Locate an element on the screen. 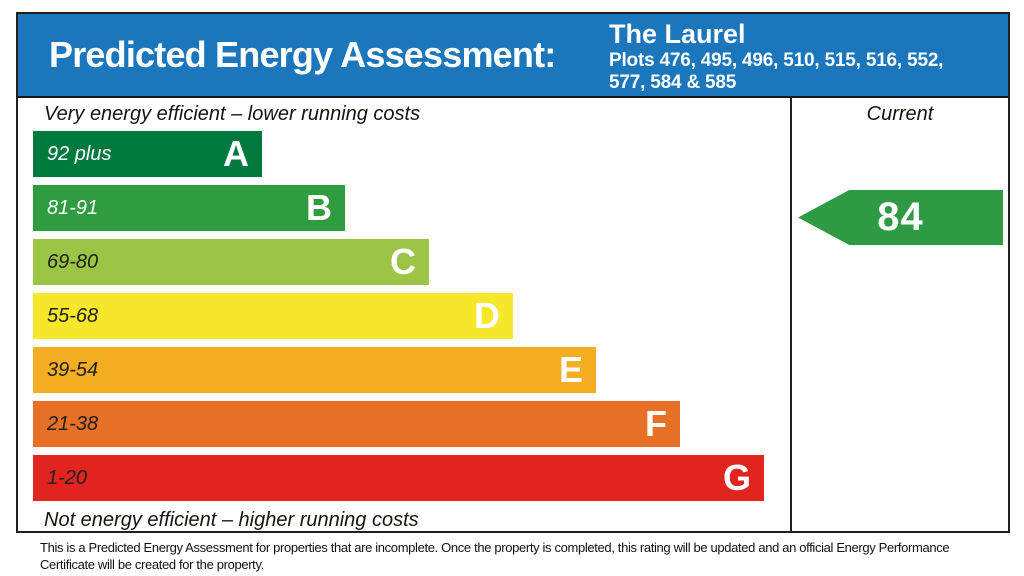 This screenshot has height=576, width=1024. band-range-label: 69-80 is located at coordinates (73, 261).